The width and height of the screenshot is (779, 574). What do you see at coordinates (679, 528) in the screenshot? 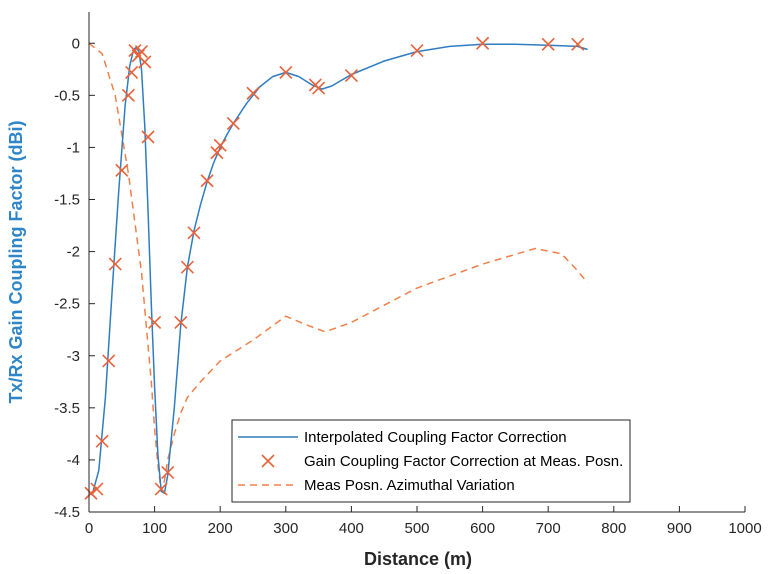
I see `x-tick-label: 900` at bounding box center [679, 528].